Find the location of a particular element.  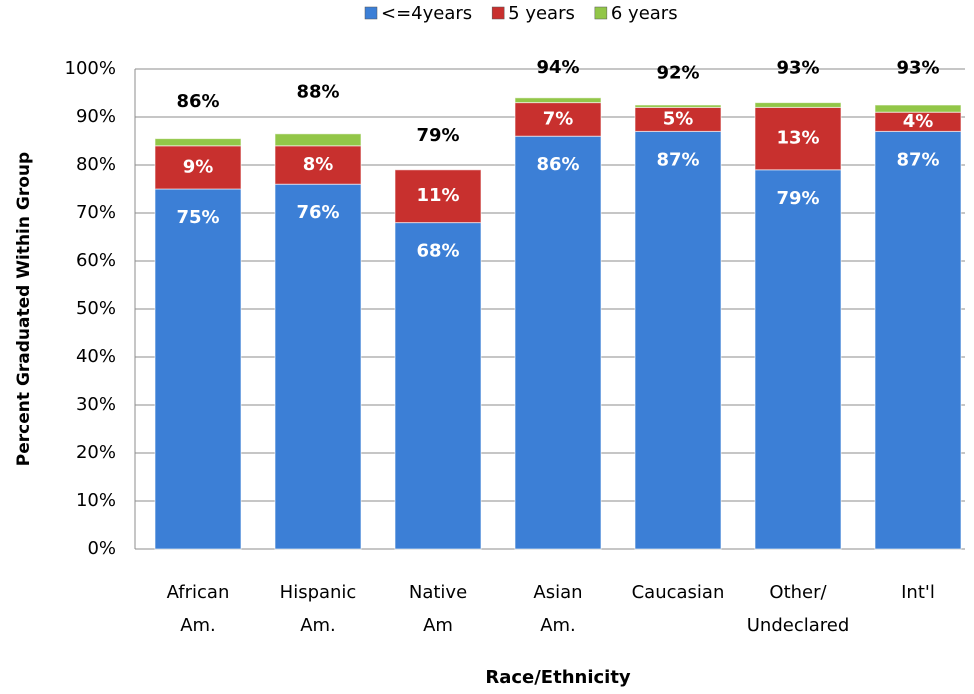

y-axis-title: Percent Graduated Within Group is located at coordinates (24, 309).